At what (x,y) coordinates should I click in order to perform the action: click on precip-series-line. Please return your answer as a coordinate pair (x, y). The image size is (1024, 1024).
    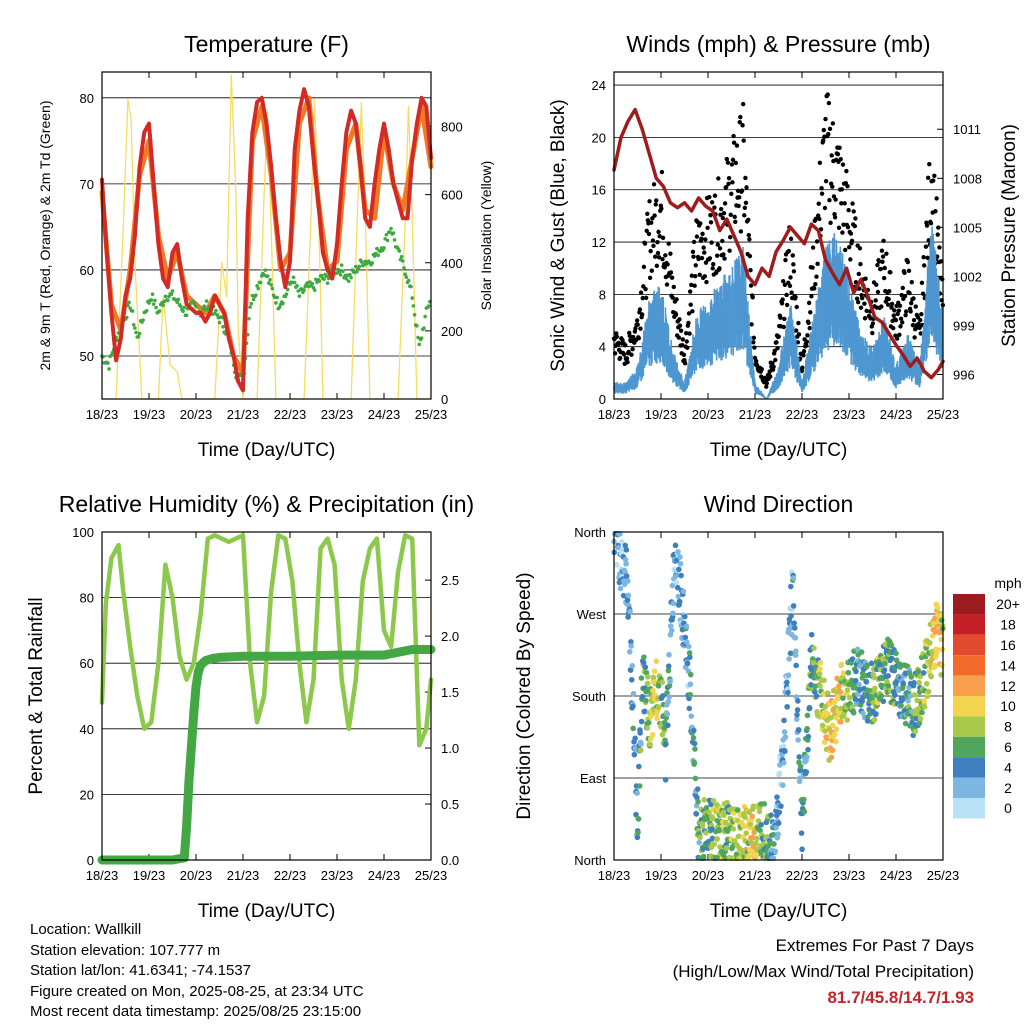
    Looking at the image, I should click on (266, 755).